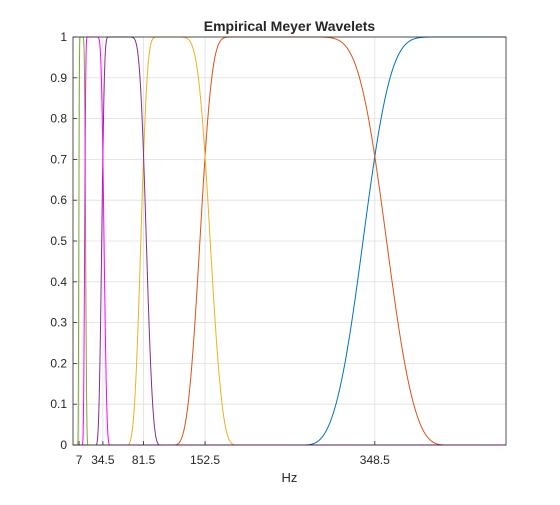 This screenshot has width=560, height=505. Describe the element at coordinates (58, 404) in the screenshot. I see `y-tick-label: 0.1` at that location.